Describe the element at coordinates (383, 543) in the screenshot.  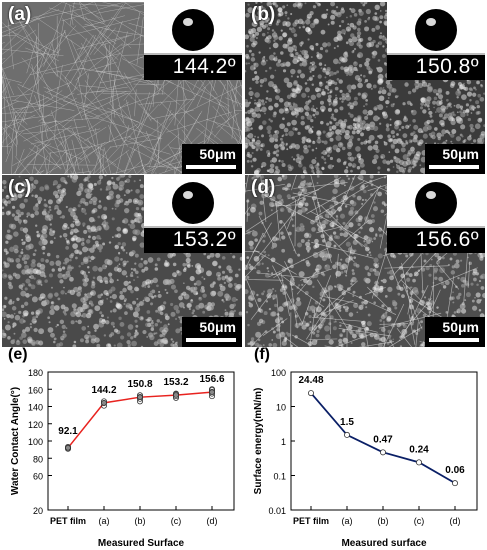
I see `x-axis-label: Measured surface` at that location.